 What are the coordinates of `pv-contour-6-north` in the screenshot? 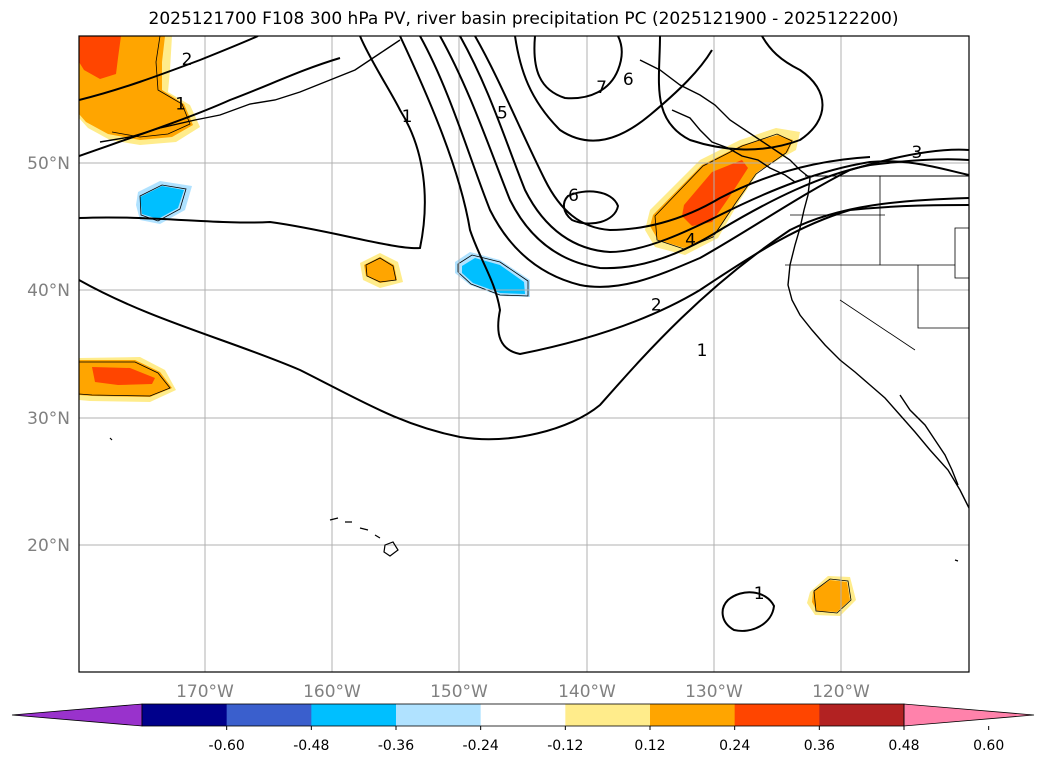 It's located at (613, 89).